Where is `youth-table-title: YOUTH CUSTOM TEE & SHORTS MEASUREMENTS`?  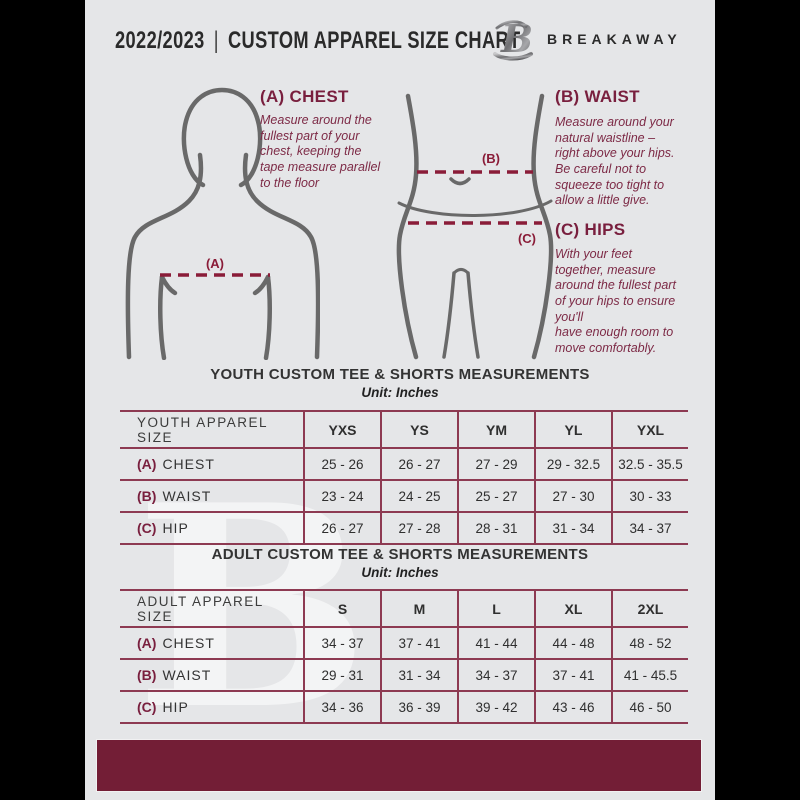 youth-table-title: YOUTH CUSTOM TEE & SHORTS MEASUREMENTS is located at coordinates (400, 374).